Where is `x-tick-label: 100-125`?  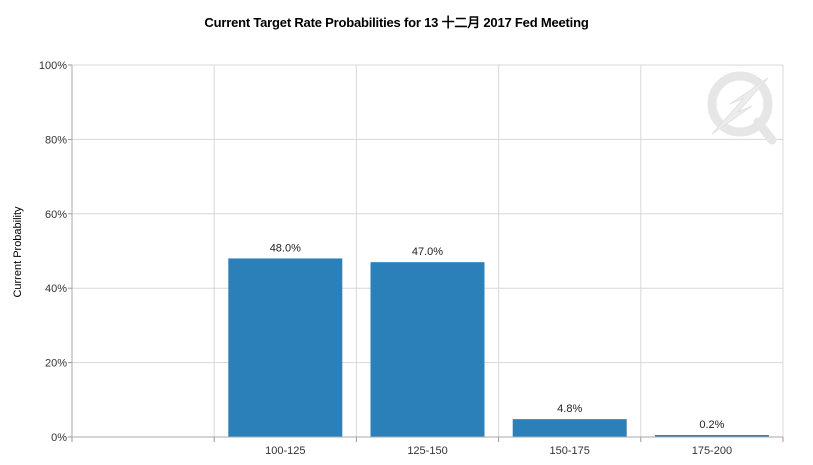
x-tick-label: 100-125 is located at coordinates (285, 451).